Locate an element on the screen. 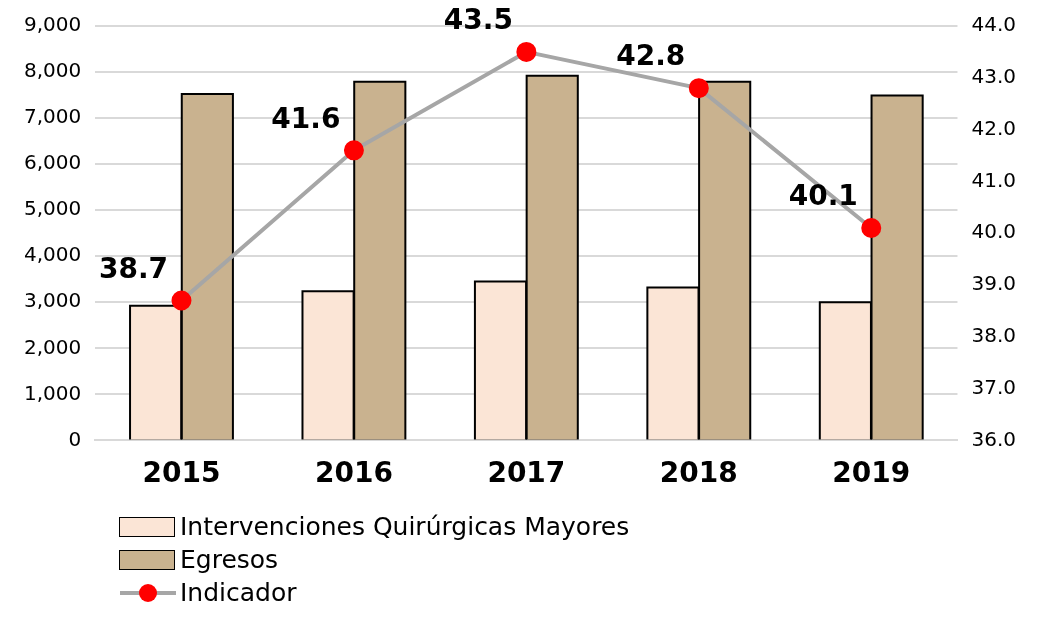  y2-tick-label: 40.0 is located at coordinates (993, 231).